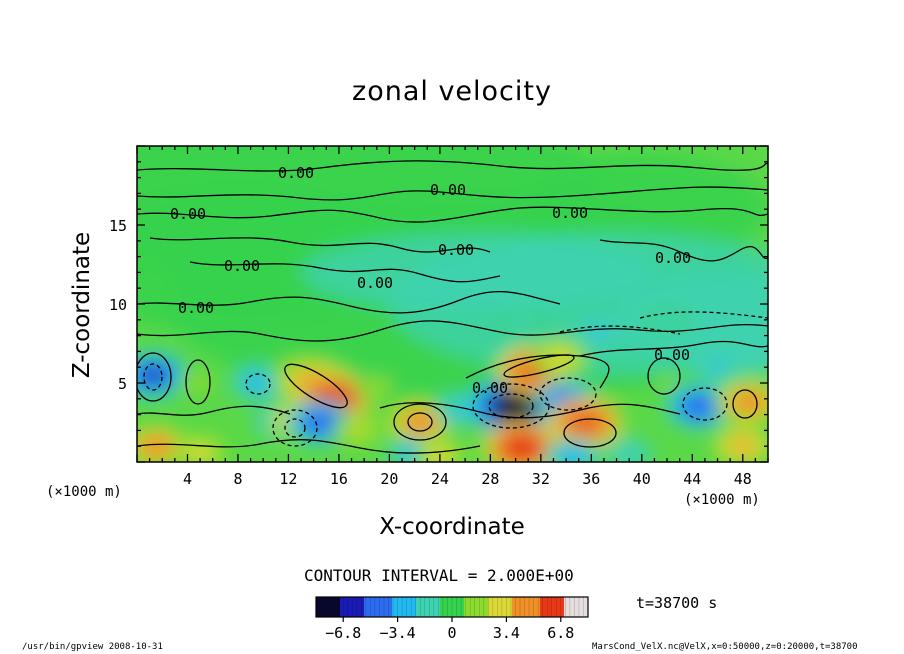 The height and width of the screenshot is (654, 904). What do you see at coordinates (440, 479) in the screenshot?
I see `x-tick-label: 24` at bounding box center [440, 479].